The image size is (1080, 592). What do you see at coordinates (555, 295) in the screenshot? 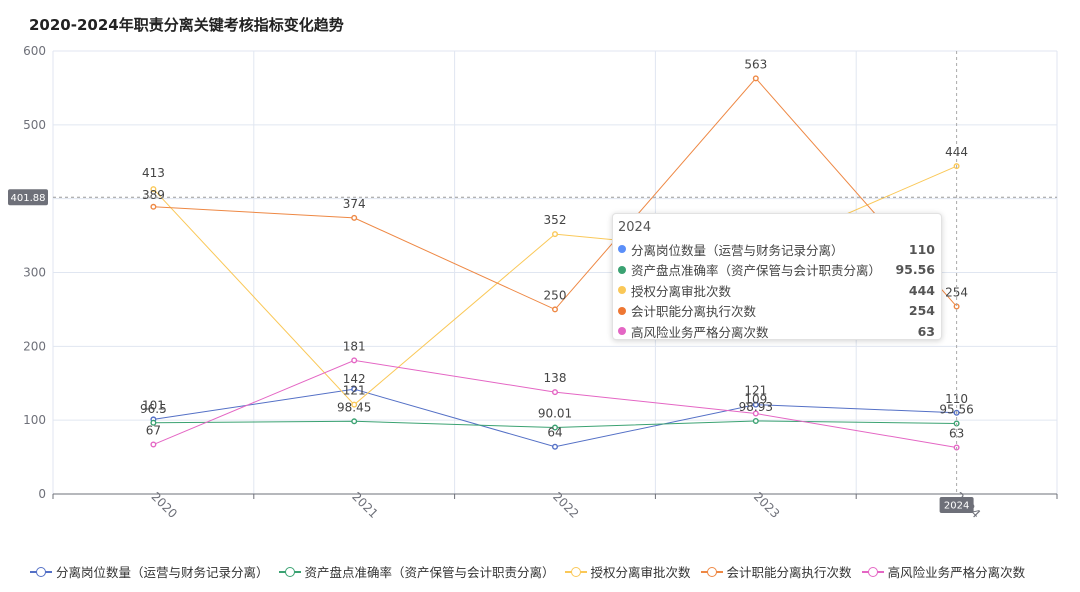
I see `data-label: 250` at bounding box center [555, 295].